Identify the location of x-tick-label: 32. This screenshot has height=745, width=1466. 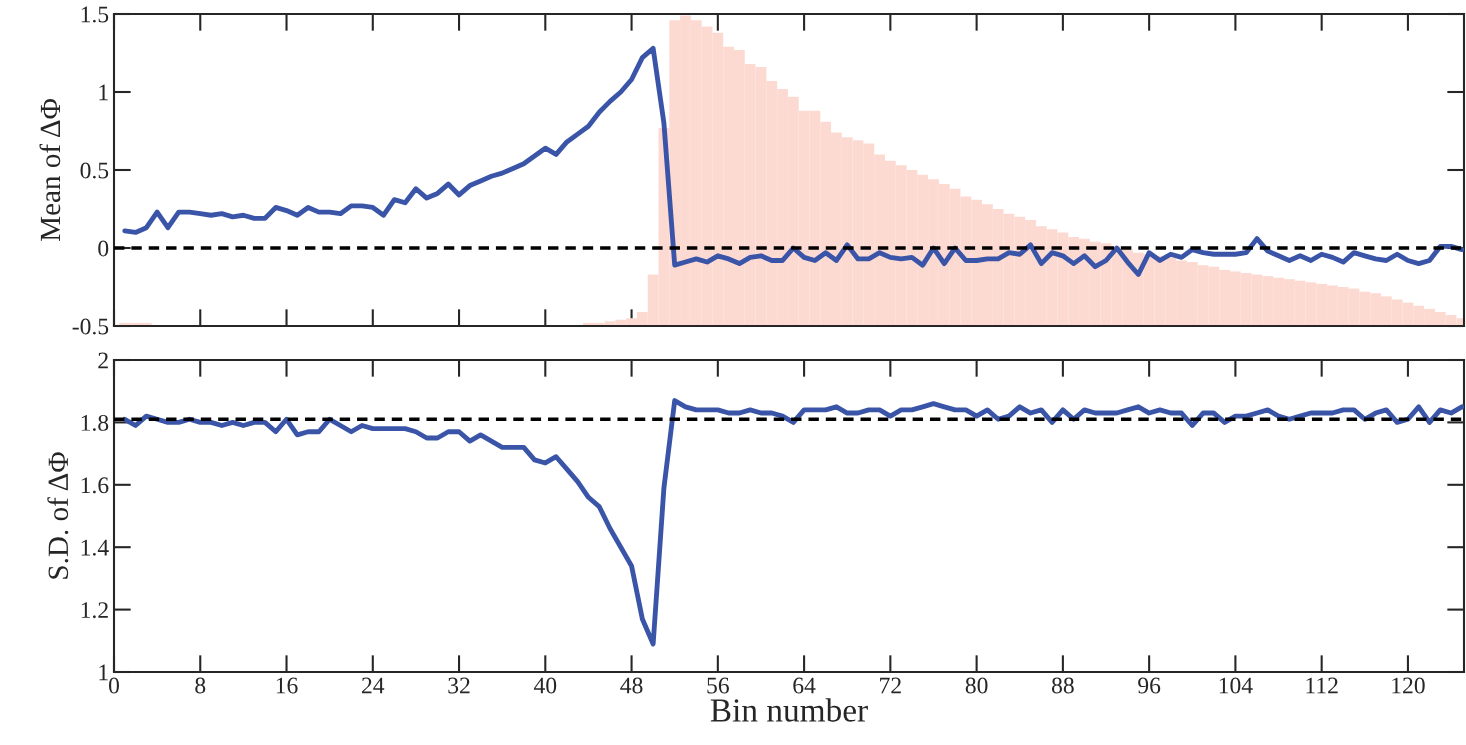
(459, 685).